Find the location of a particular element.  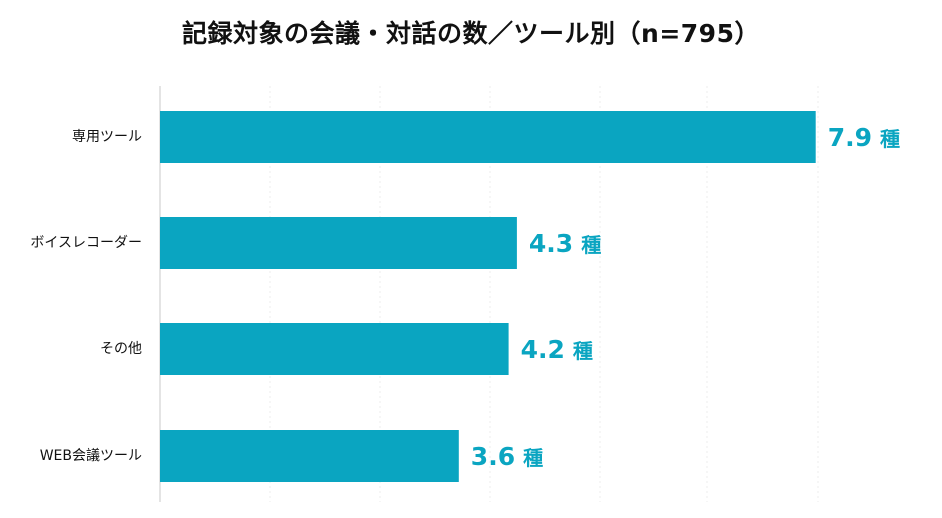

value-unit-4: 種 is located at coordinates (533, 458).